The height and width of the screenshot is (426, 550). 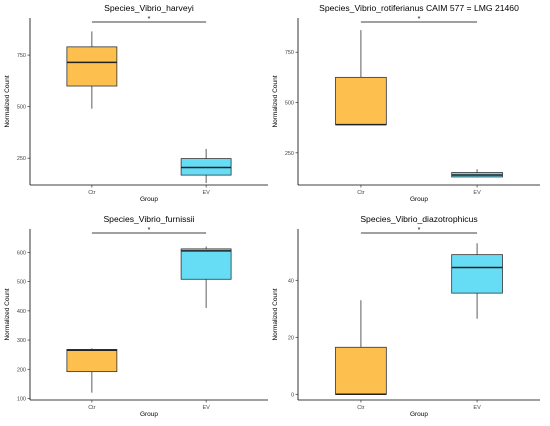 What do you see at coordinates (21, 312) in the screenshot?
I see `y-tick-label: 400` at bounding box center [21, 312].